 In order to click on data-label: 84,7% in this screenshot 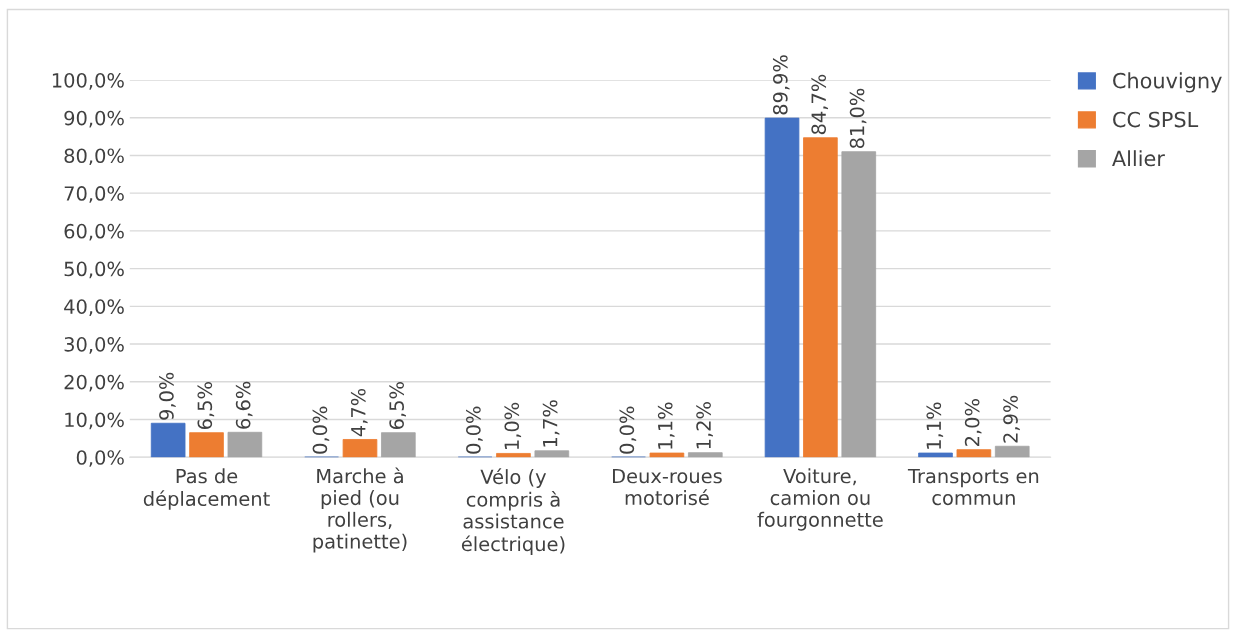, I will do `click(820, 104)`.